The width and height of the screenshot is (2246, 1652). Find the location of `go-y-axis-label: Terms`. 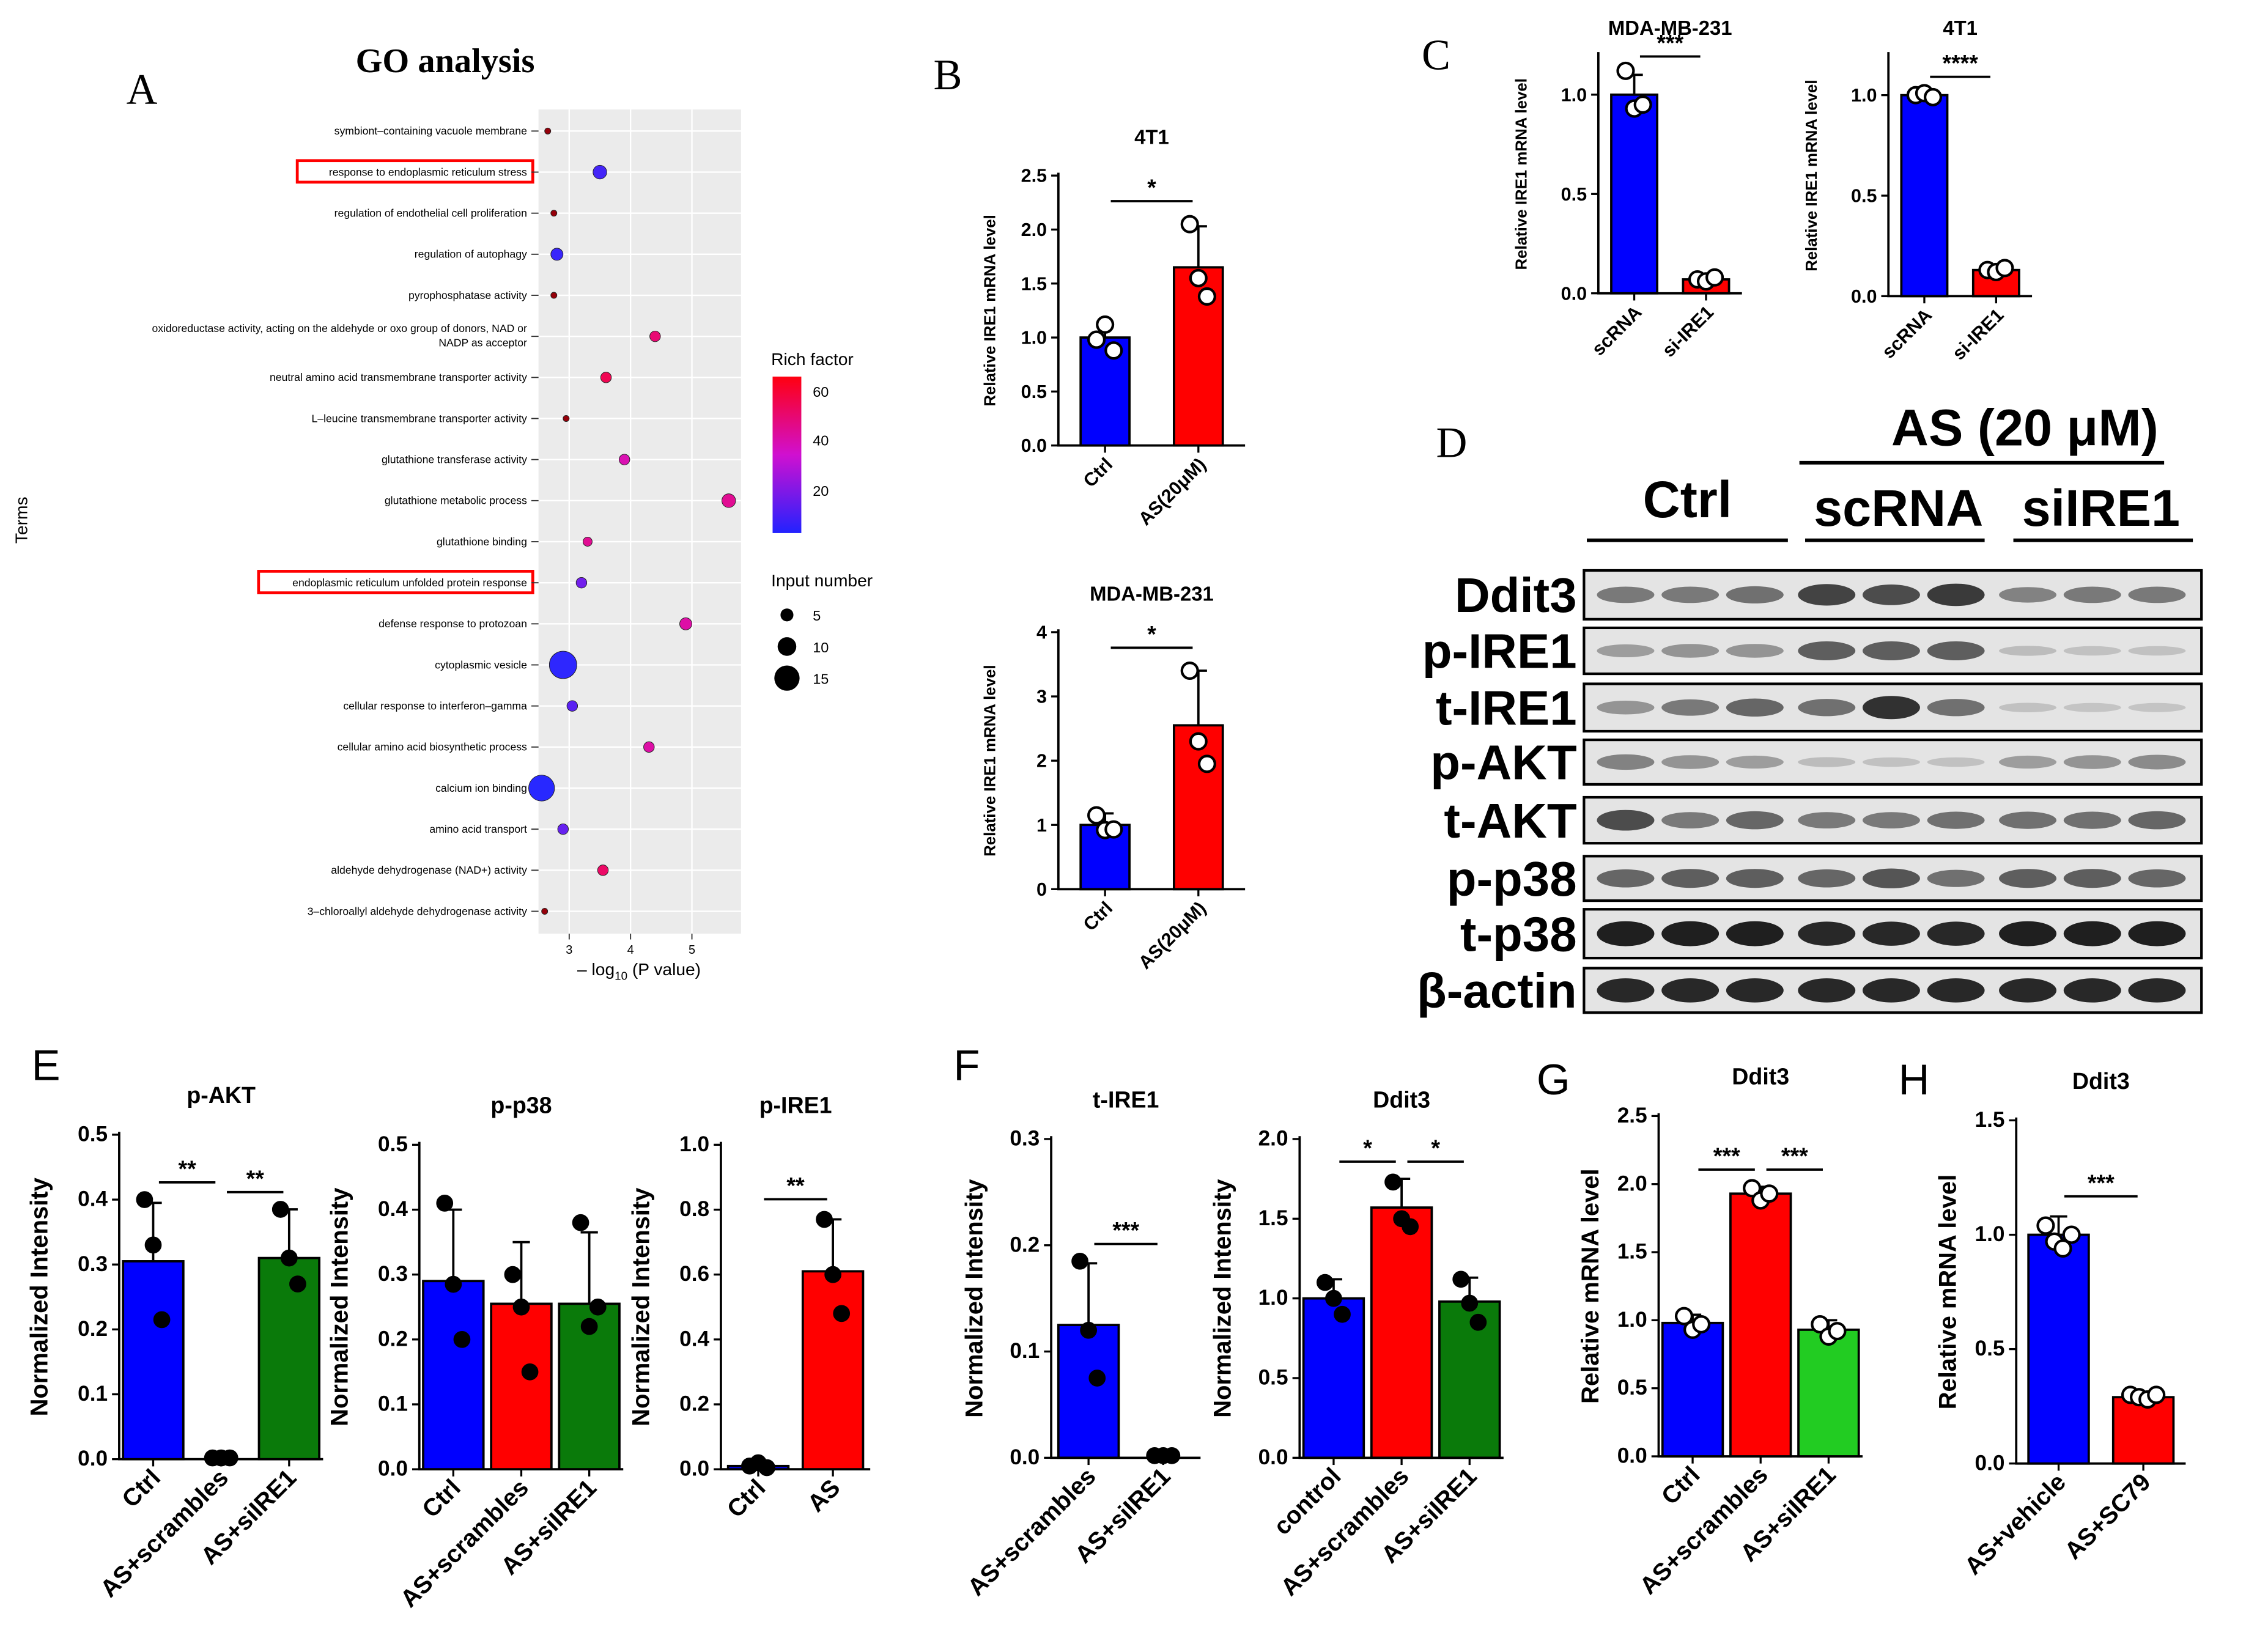

go-y-axis-label: Terms is located at coordinates (21, 520).